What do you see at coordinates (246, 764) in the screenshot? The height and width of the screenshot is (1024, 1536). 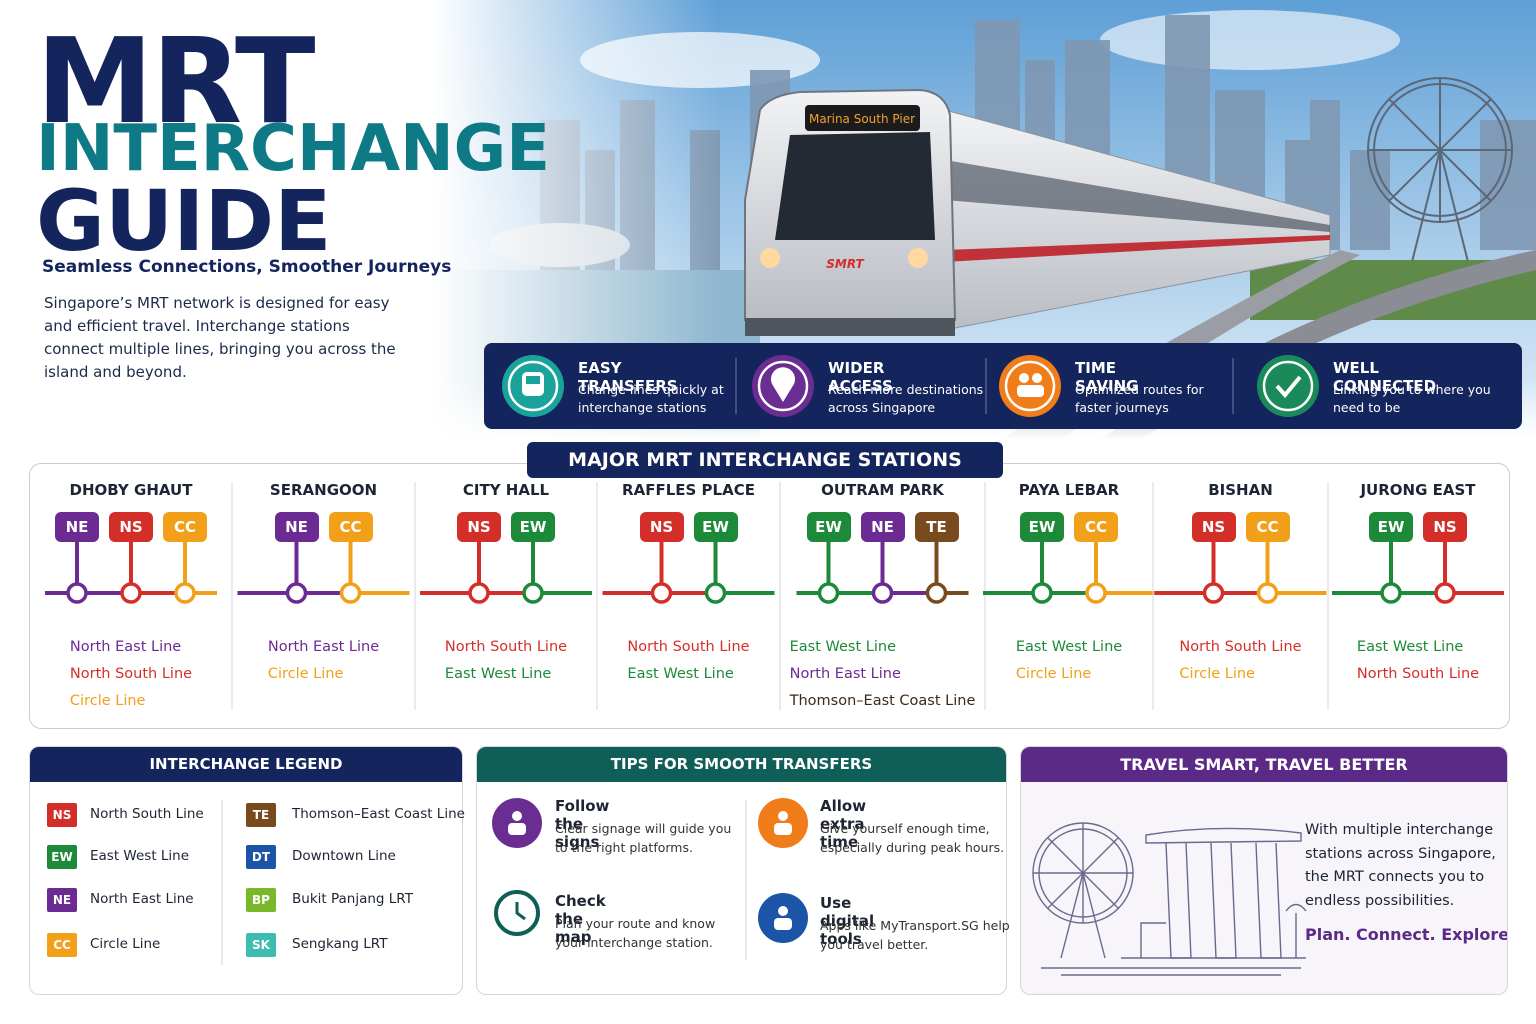 I see `box-title: INTERCHANGE LEGEND` at bounding box center [246, 764].